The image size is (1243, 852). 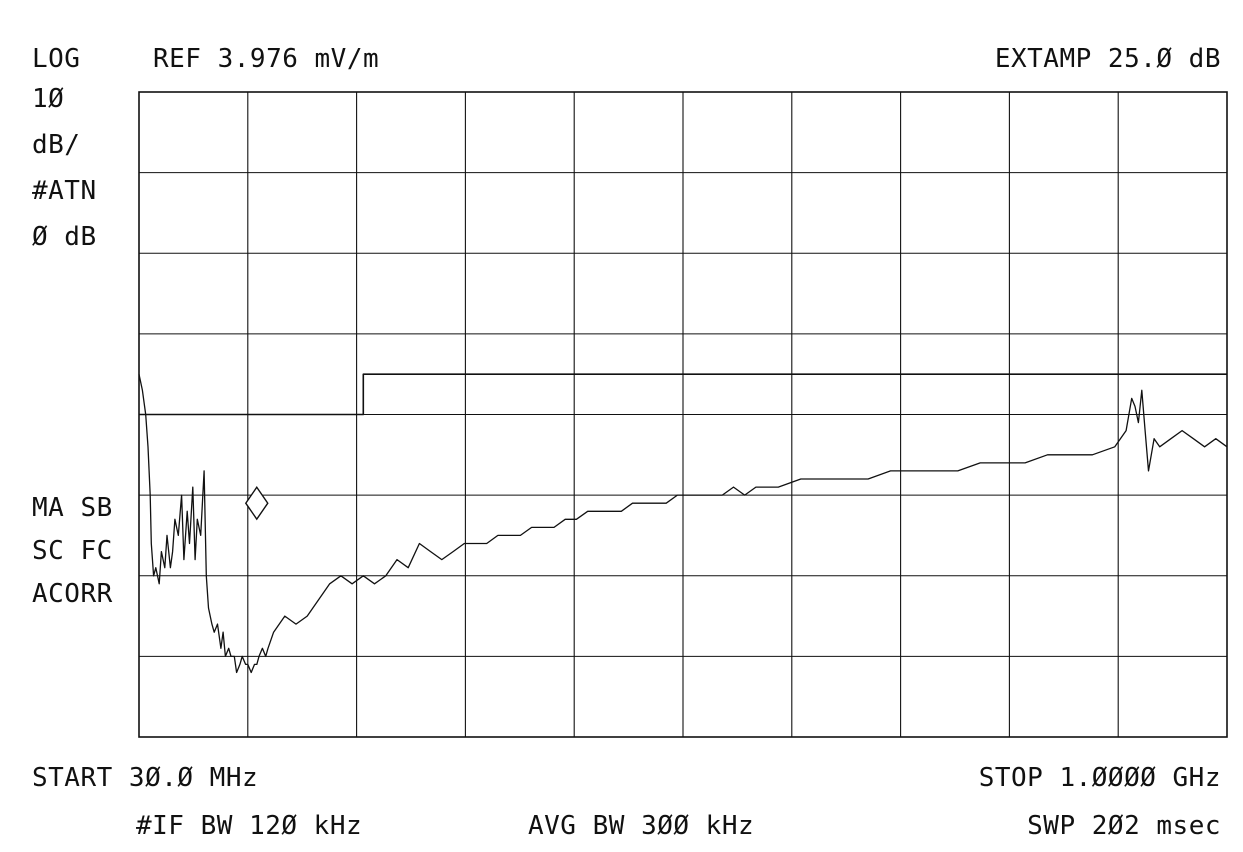 I want to click on attenuation-label: #ATN, so click(x=64, y=191).